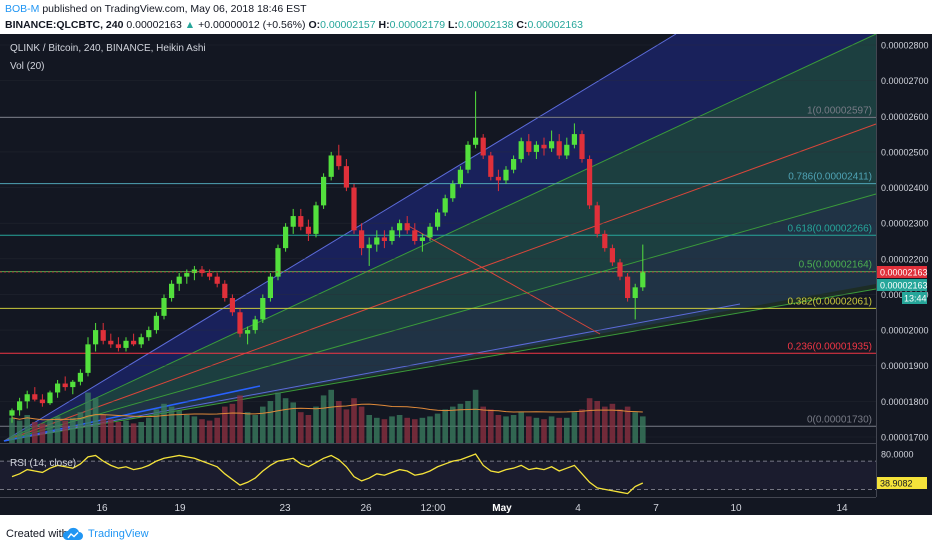 This screenshot has height=550, width=932. What do you see at coordinates (656, 508) in the screenshot?
I see `time-tick-label: 7` at bounding box center [656, 508].